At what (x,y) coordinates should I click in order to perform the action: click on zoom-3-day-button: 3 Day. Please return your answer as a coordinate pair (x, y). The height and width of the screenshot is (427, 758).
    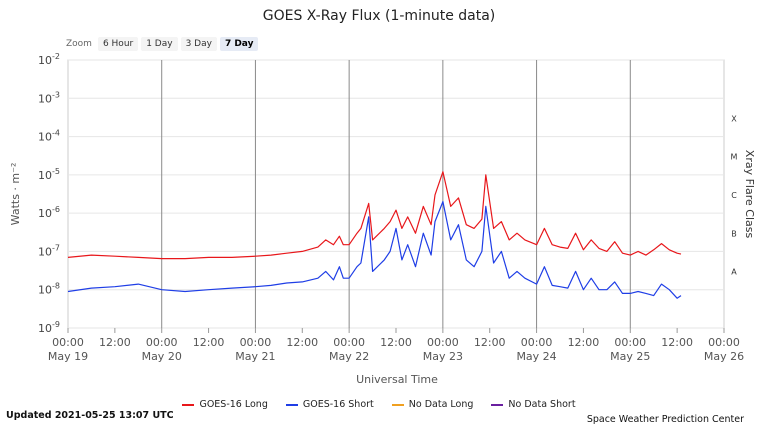
    Looking at the image, I should click on (198, 44).